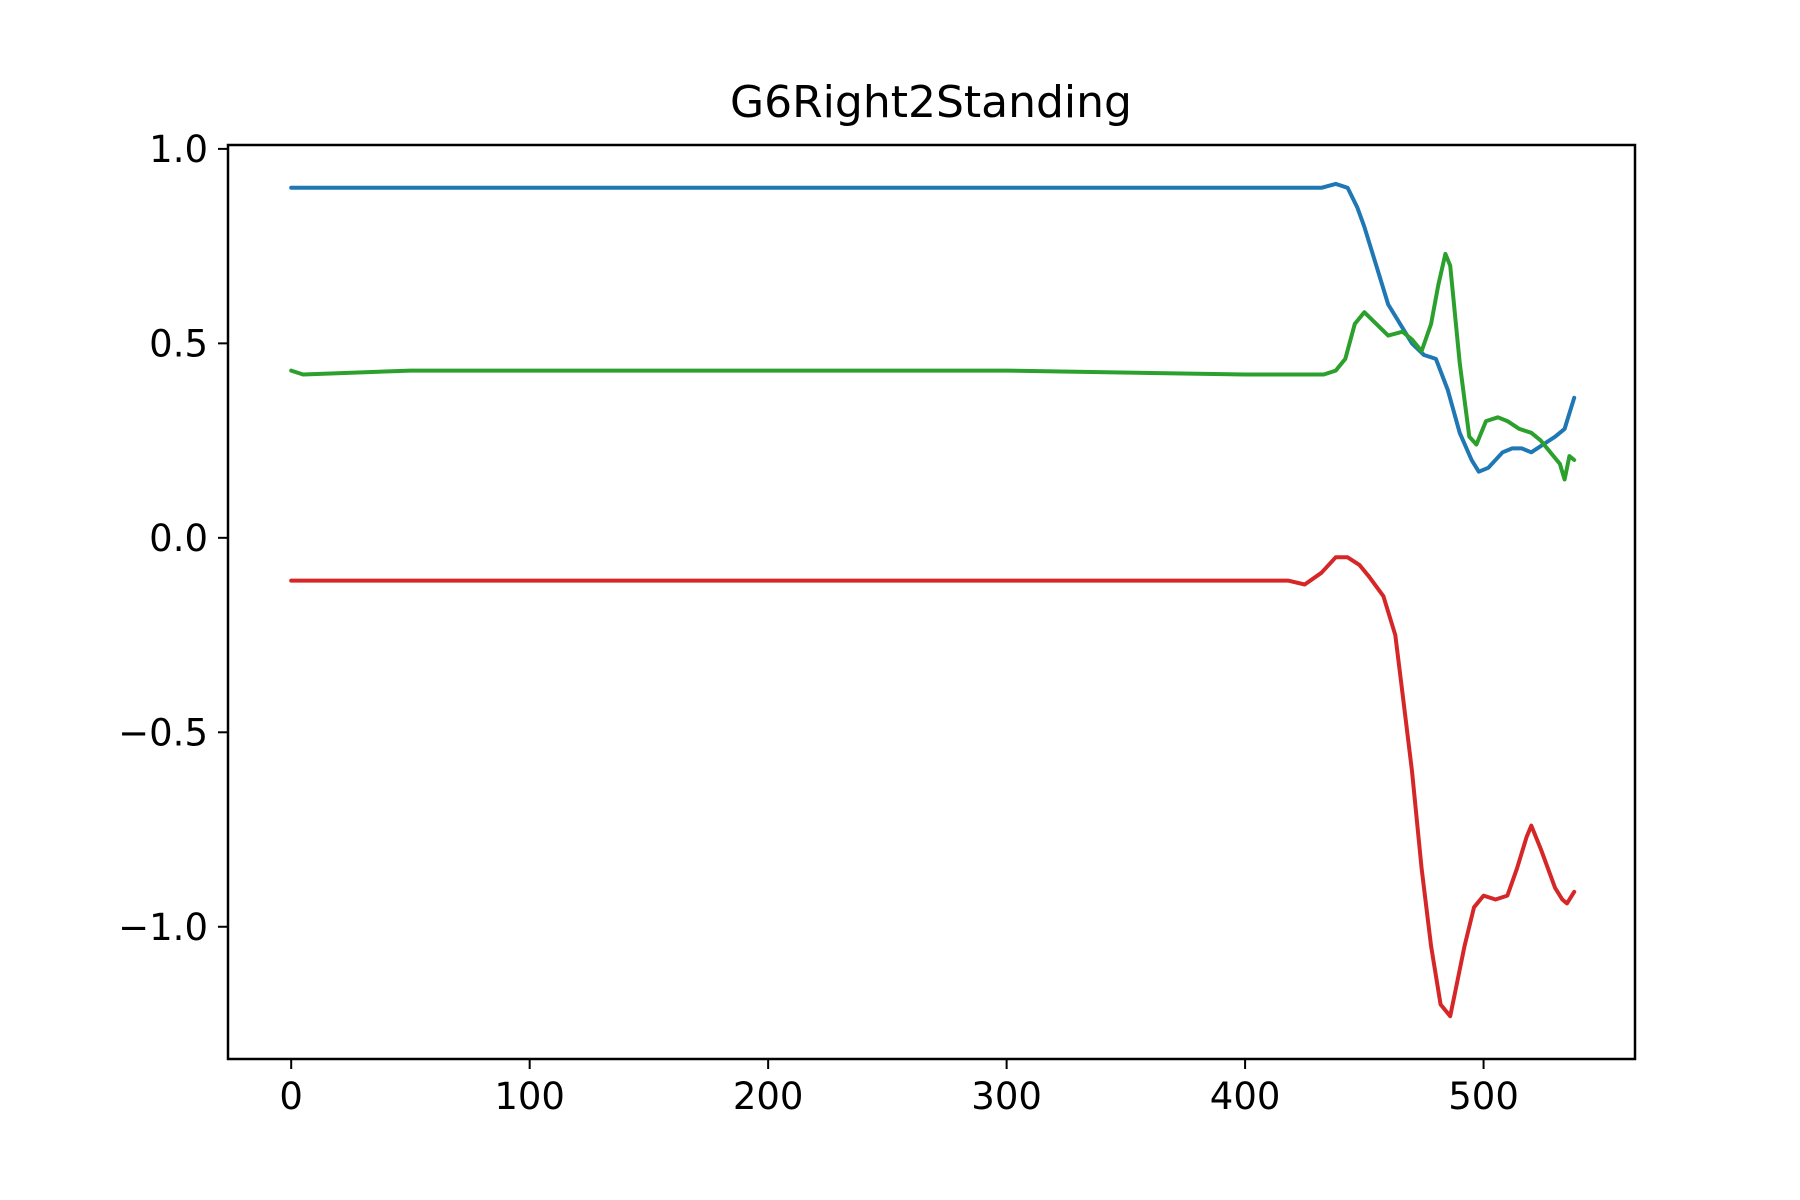 This screenshot has width=1800, height=1200. Describe the element at coordinates (178, 149) in the screenshot. I see `y-tick-label: 1.0` at that location.